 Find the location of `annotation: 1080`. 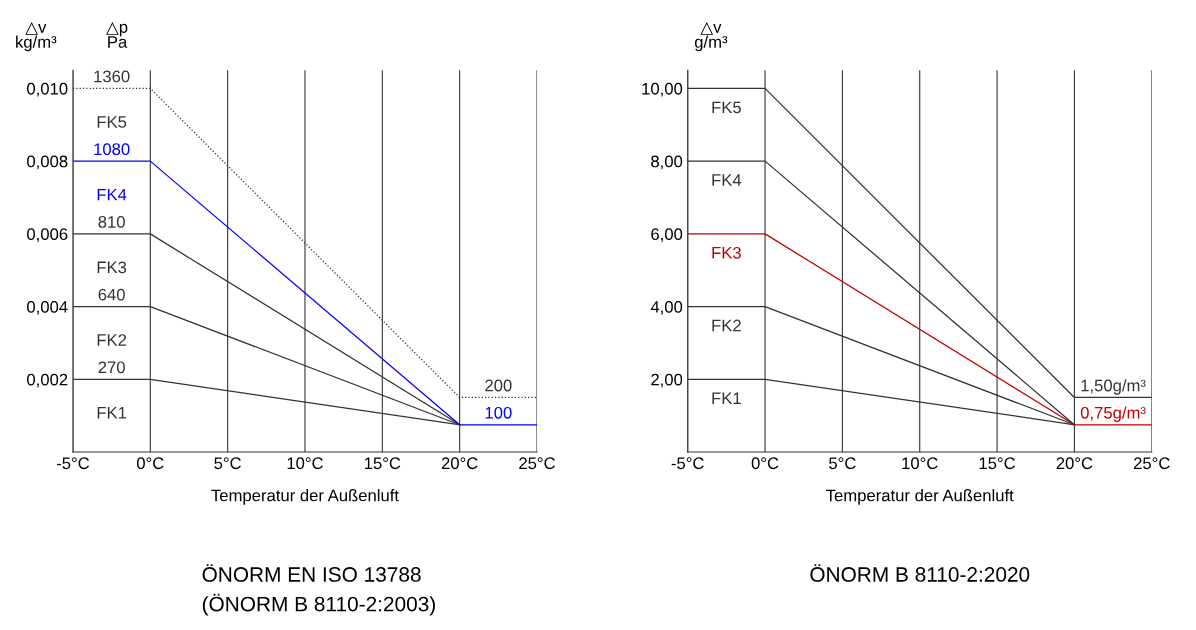

annotation: 1080 is located at coordinates (112, 149).